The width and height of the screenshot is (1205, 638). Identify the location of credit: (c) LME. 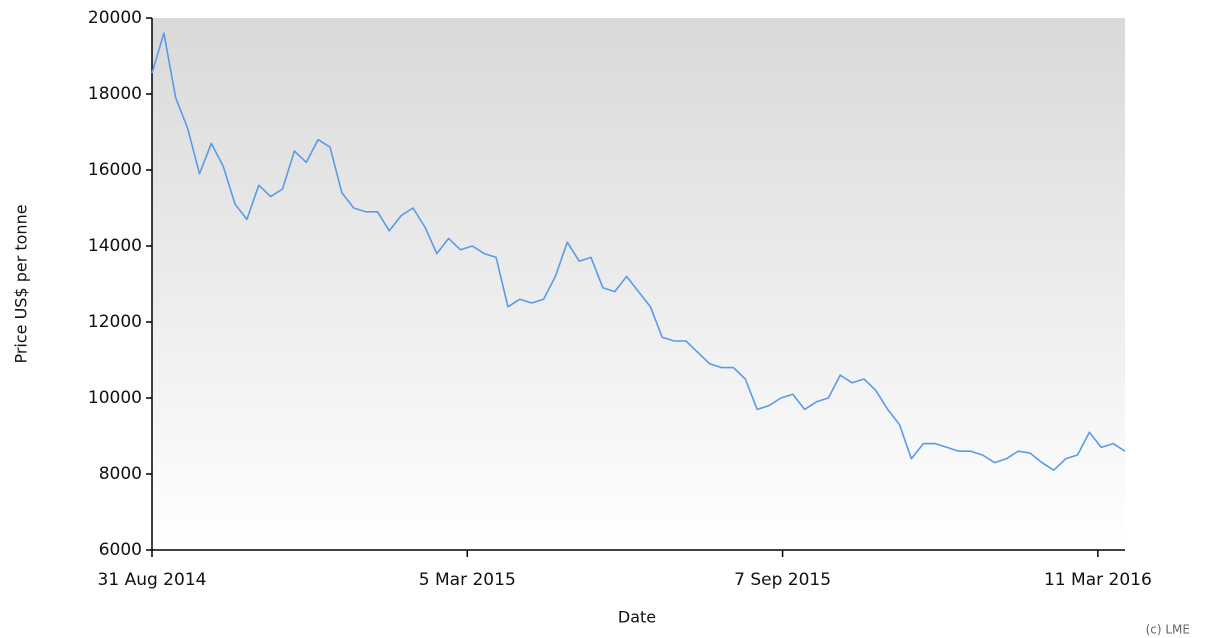
(1168, 630).